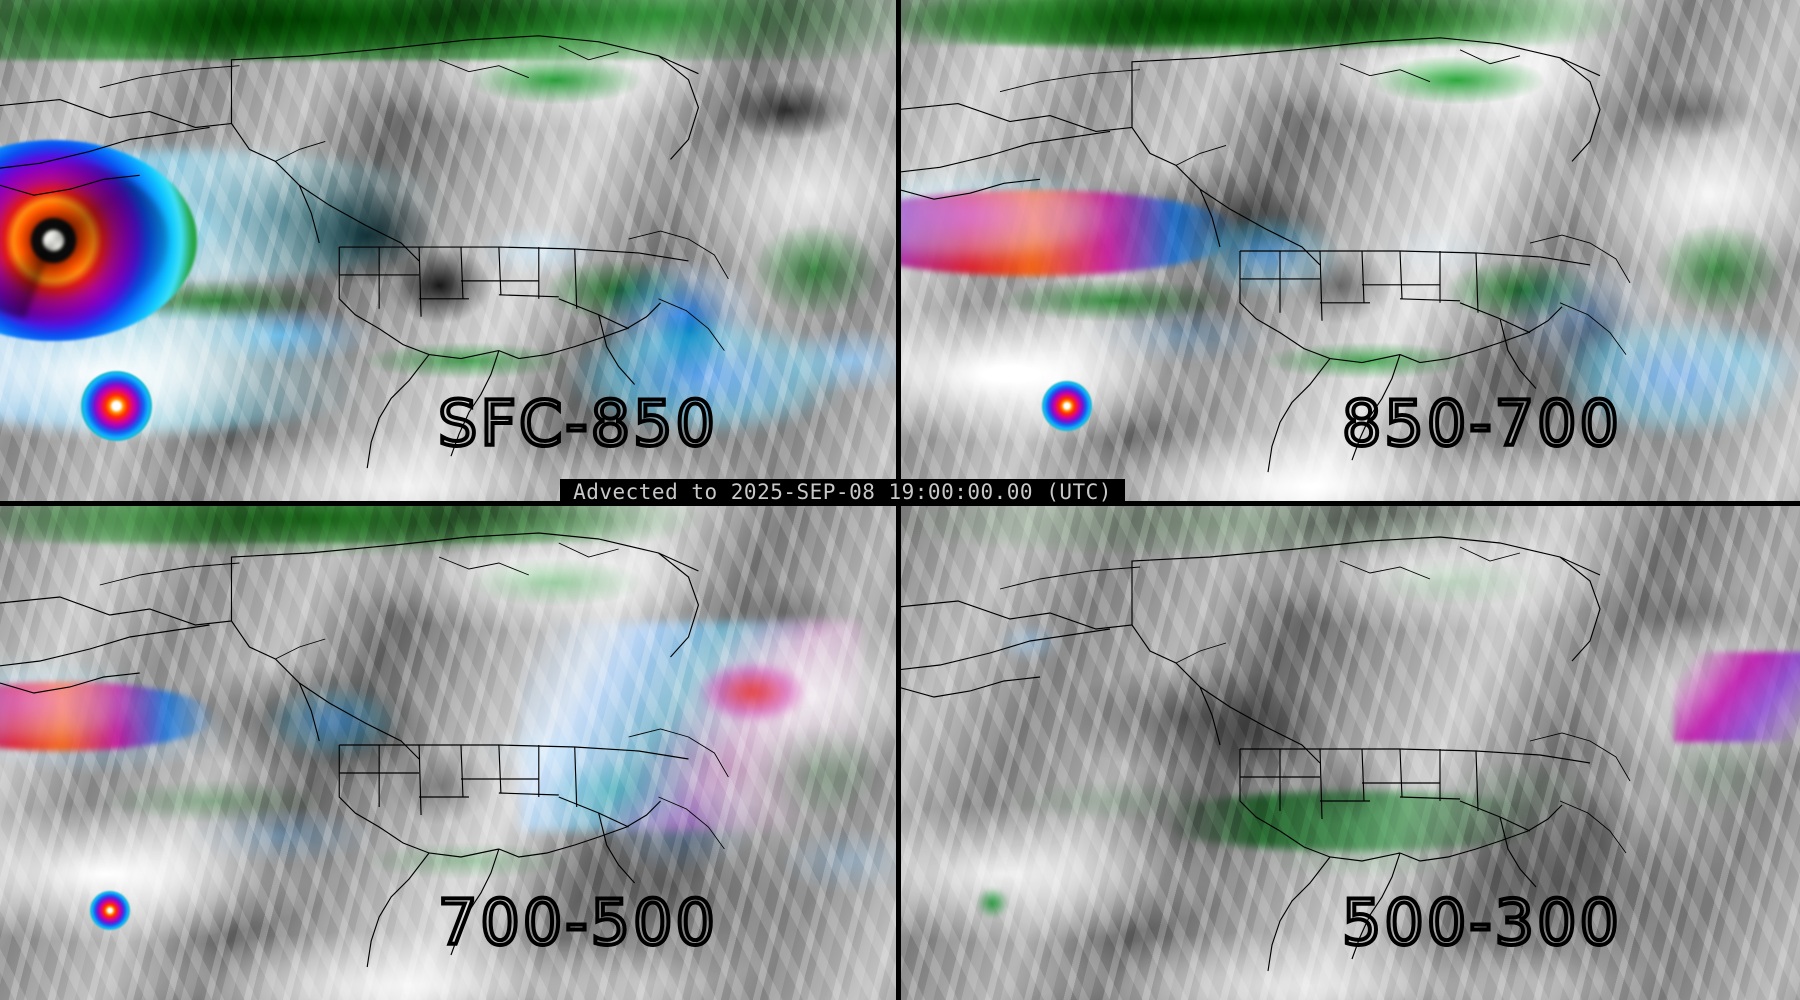 This screenshot has height=1000, width=1800. Describe the element at coordinates (1358, 821) in the screenshot. I see `central-us-moisture-band` at that location.